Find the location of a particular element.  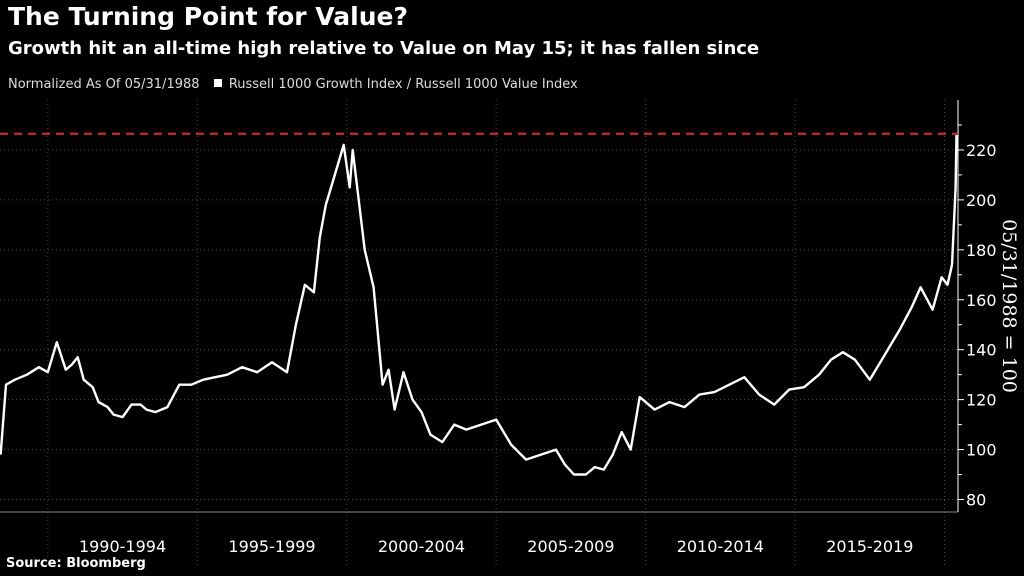

x-tick-label-0: 1990-1994 is located at coordinates (122, 546).